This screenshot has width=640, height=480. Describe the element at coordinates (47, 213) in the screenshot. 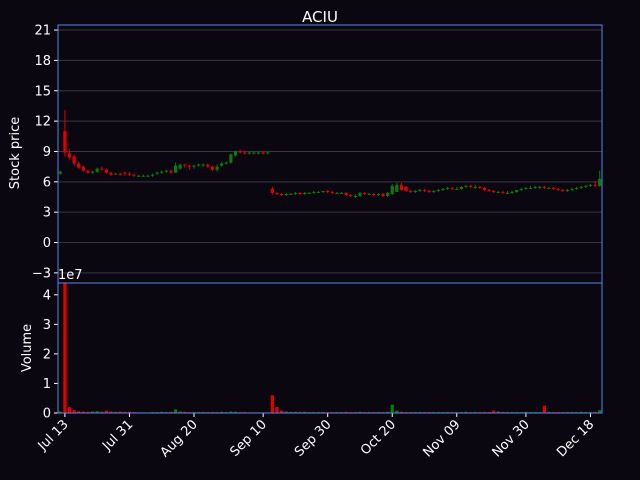

I see `price-tick-label: 3` at that location.